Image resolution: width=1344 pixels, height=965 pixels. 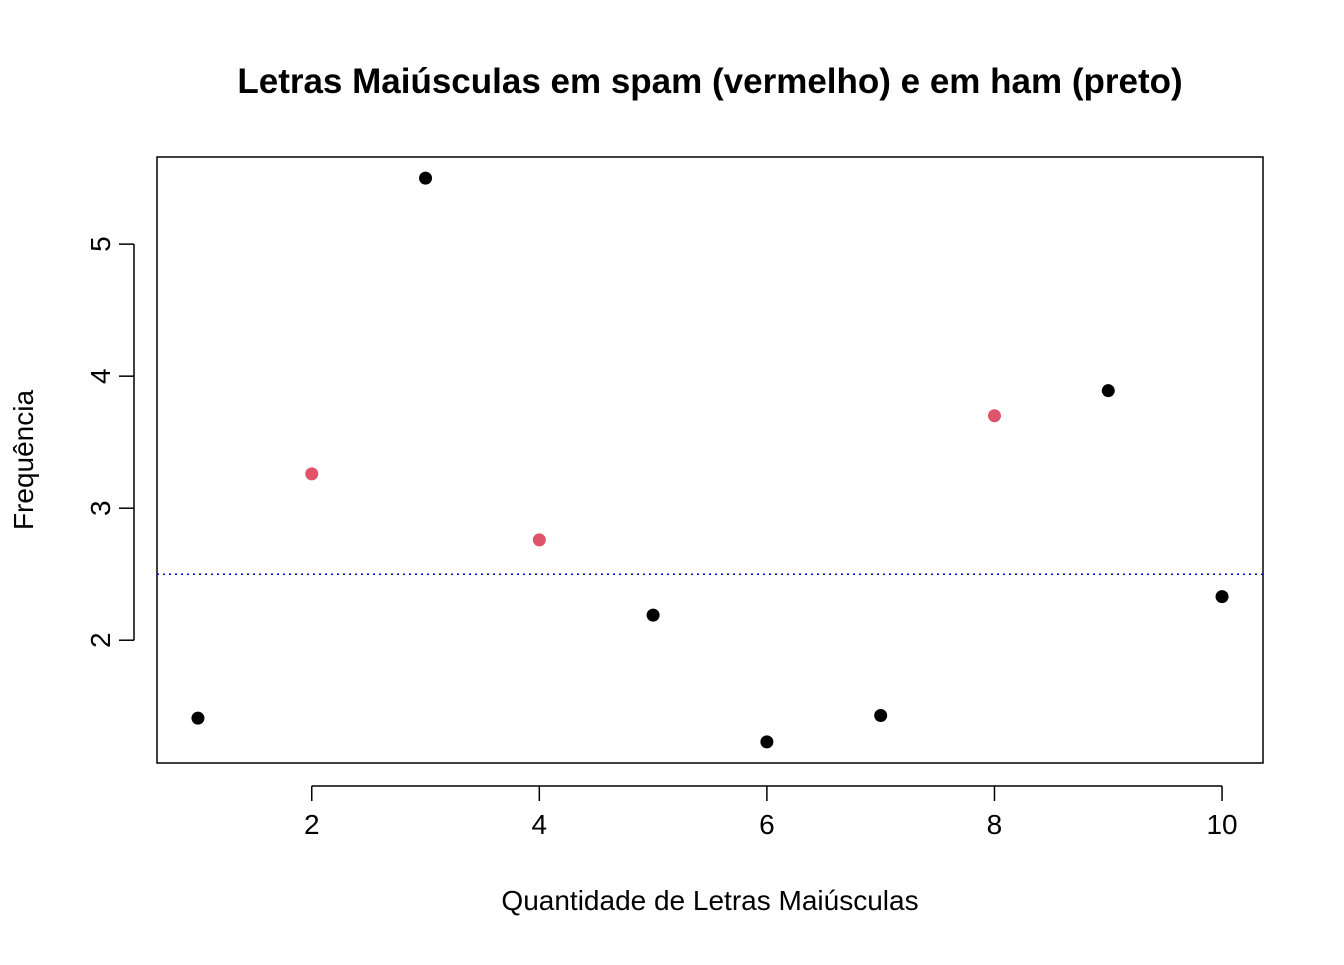 I want to click on y-tick-label: 3, so click(x=100, y=508).